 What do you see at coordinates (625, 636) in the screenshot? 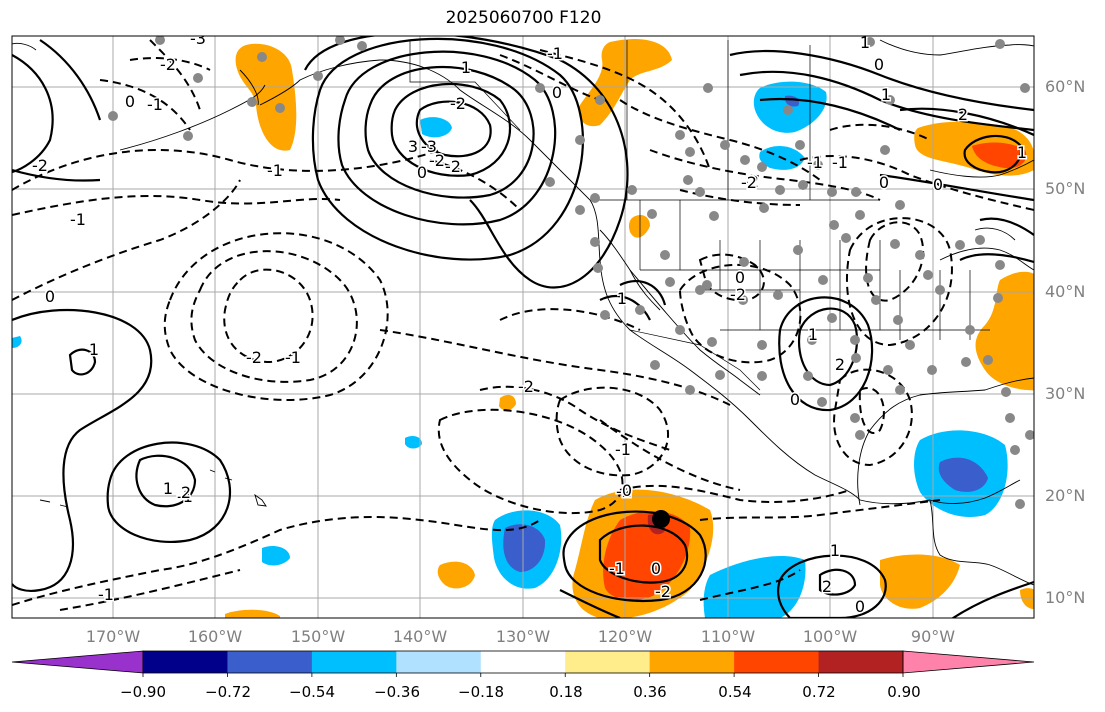
I see `lon-label: 120°W` at bounding box center [625, 636].